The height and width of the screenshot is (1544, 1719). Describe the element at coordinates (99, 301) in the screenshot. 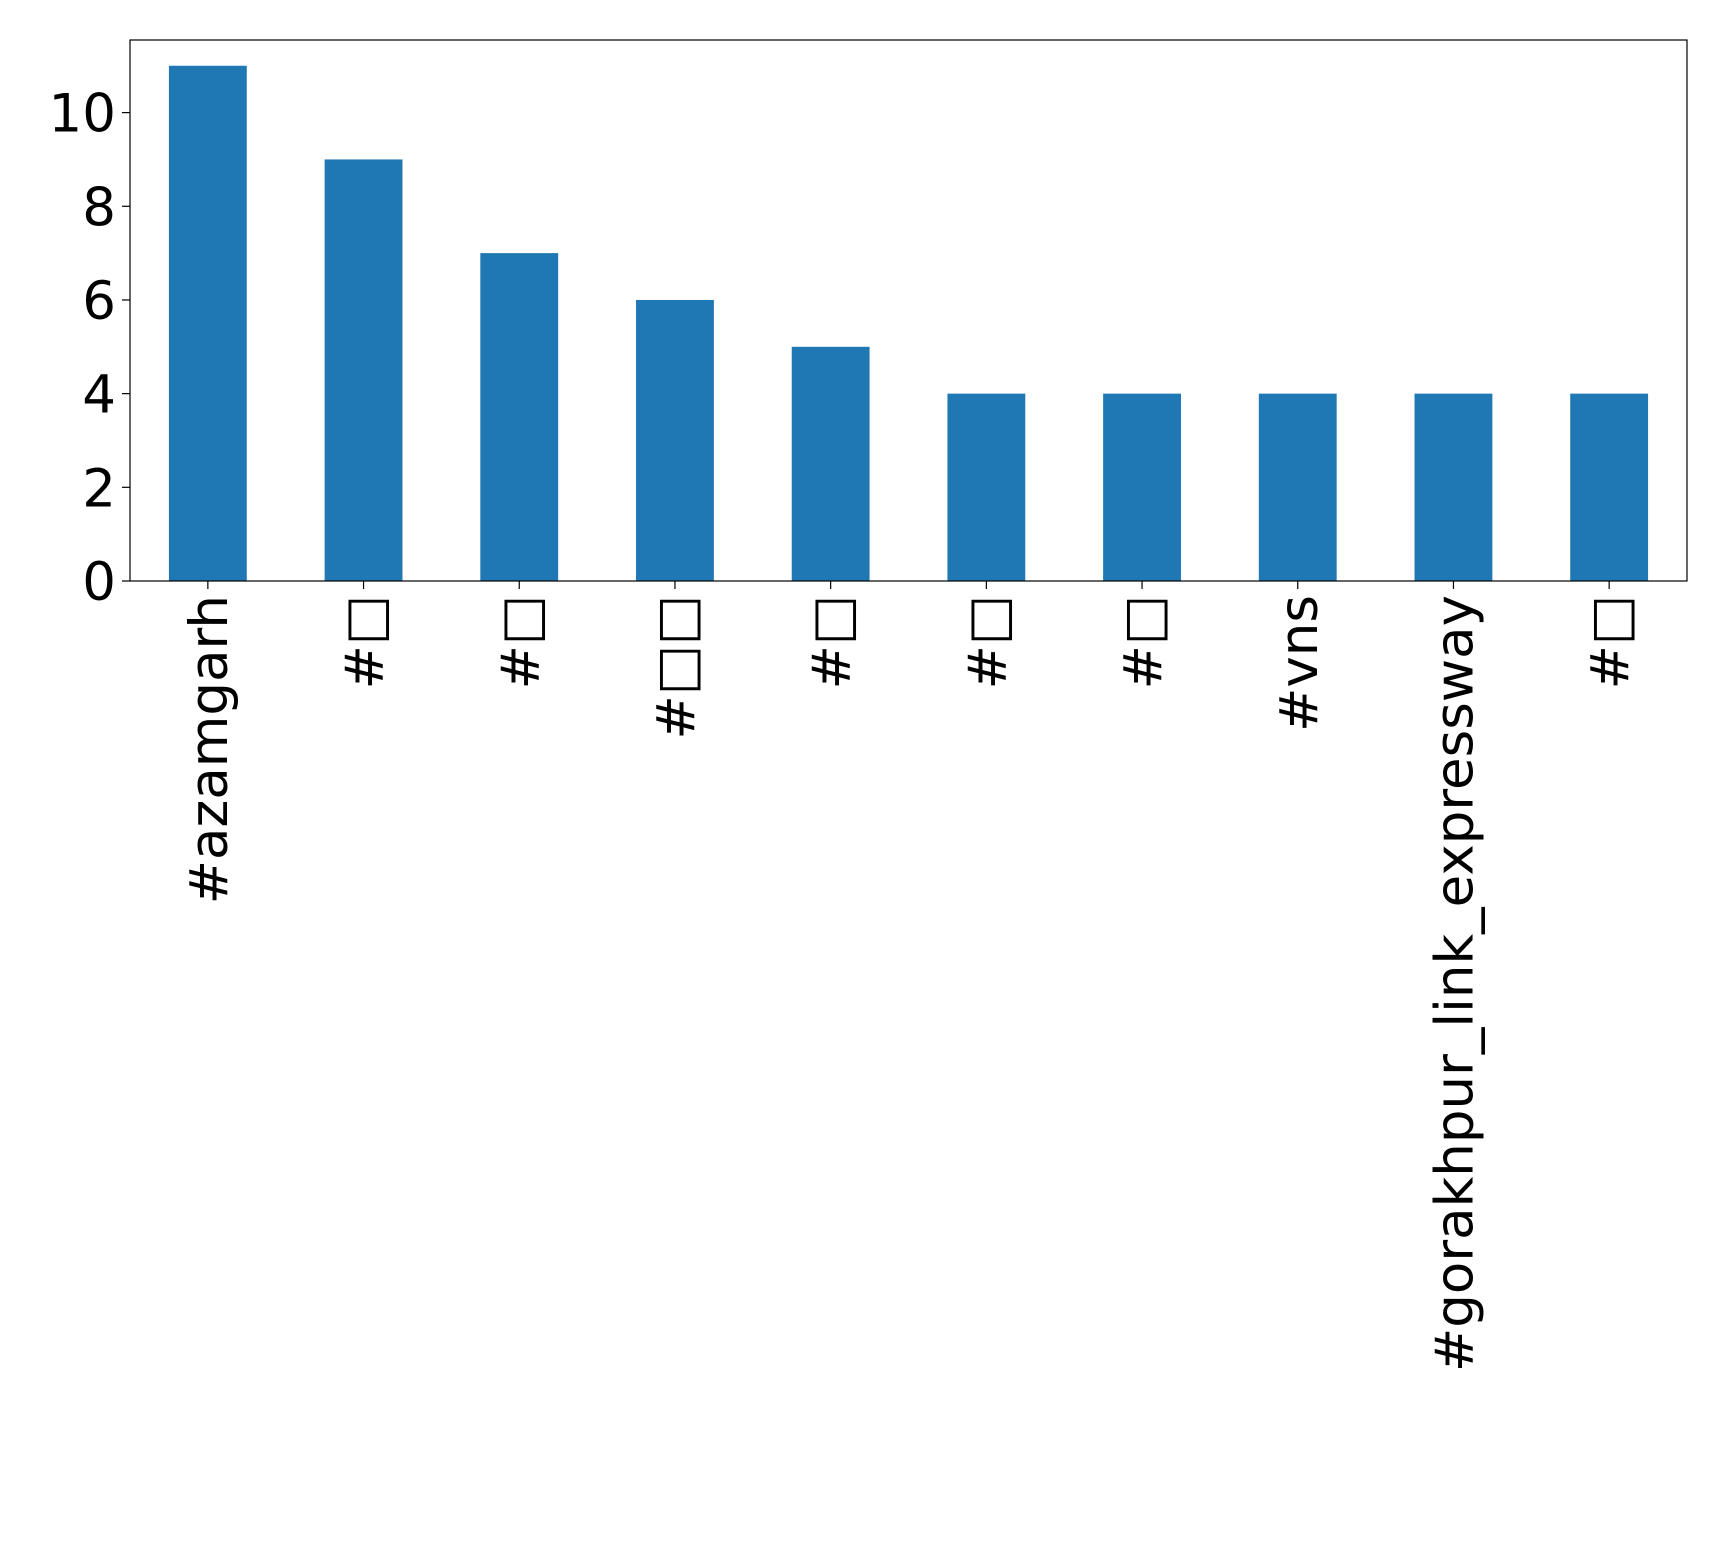

I see `y-tick-label: 6` at that location.